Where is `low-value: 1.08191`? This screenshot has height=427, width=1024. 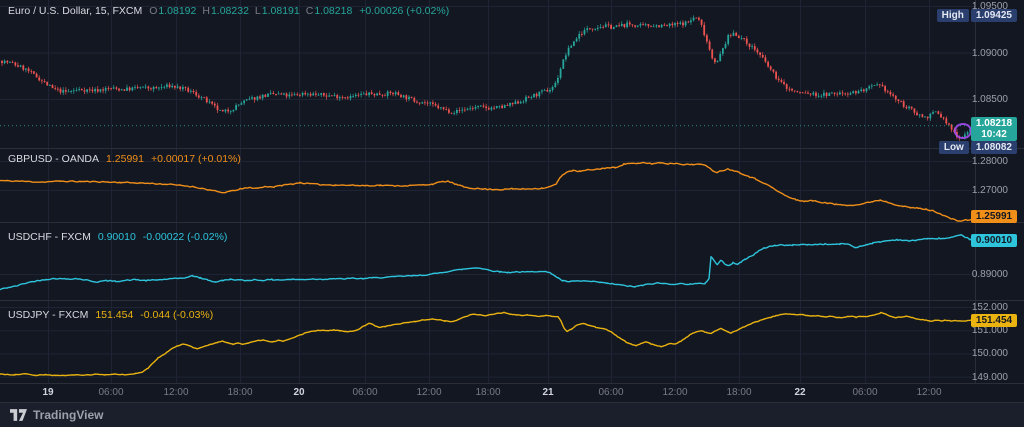 low-value: 1.08191 is located at coordinates (280, 11).